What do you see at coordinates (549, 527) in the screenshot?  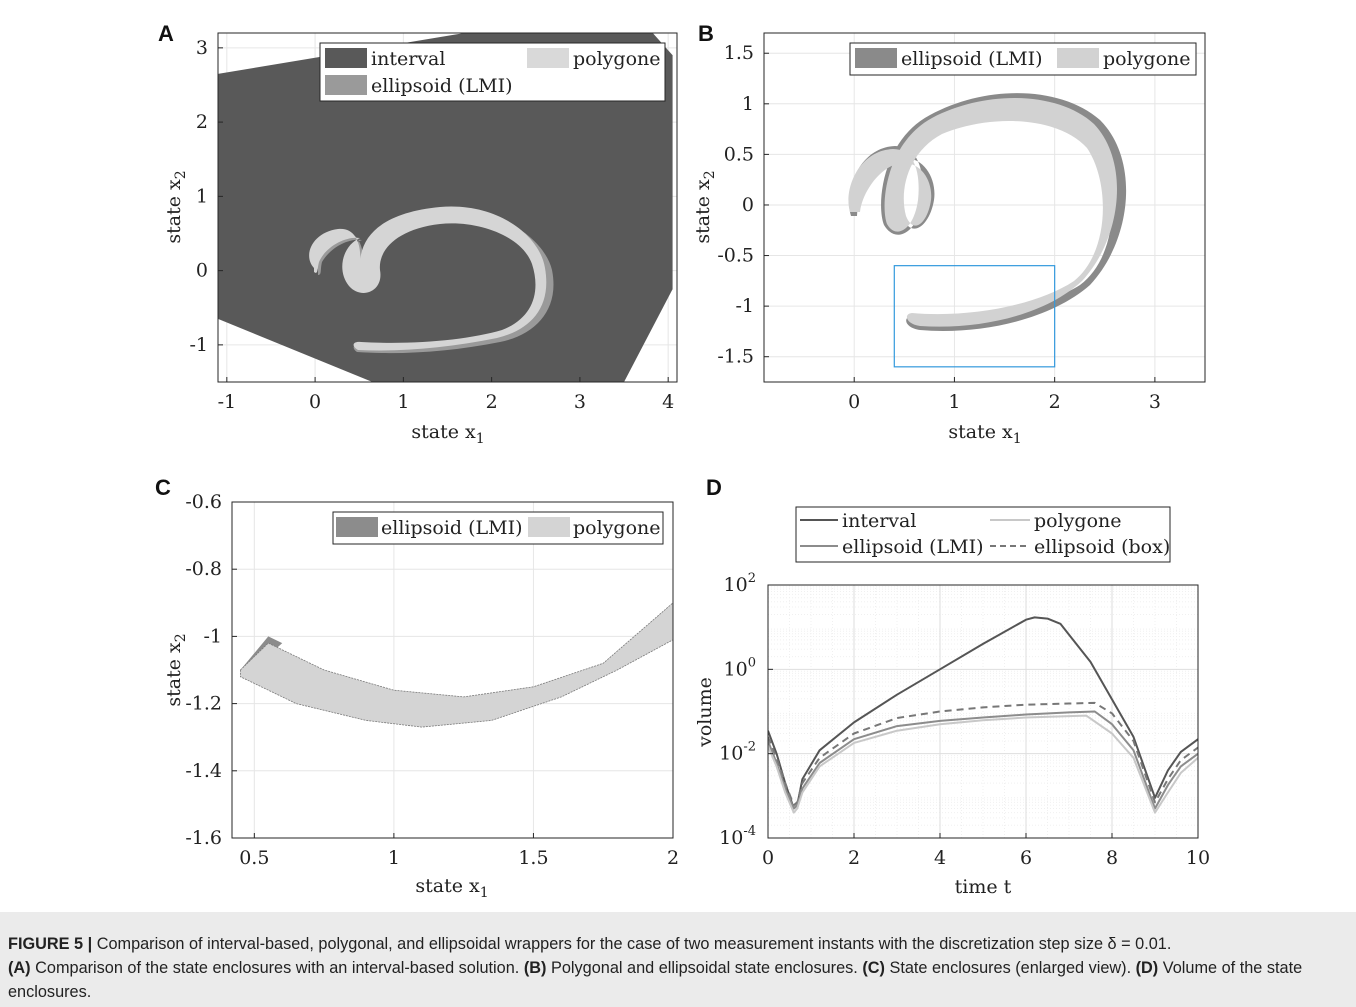 I see `legend-swatch-polygone-c` at bounding box center [549, 527].